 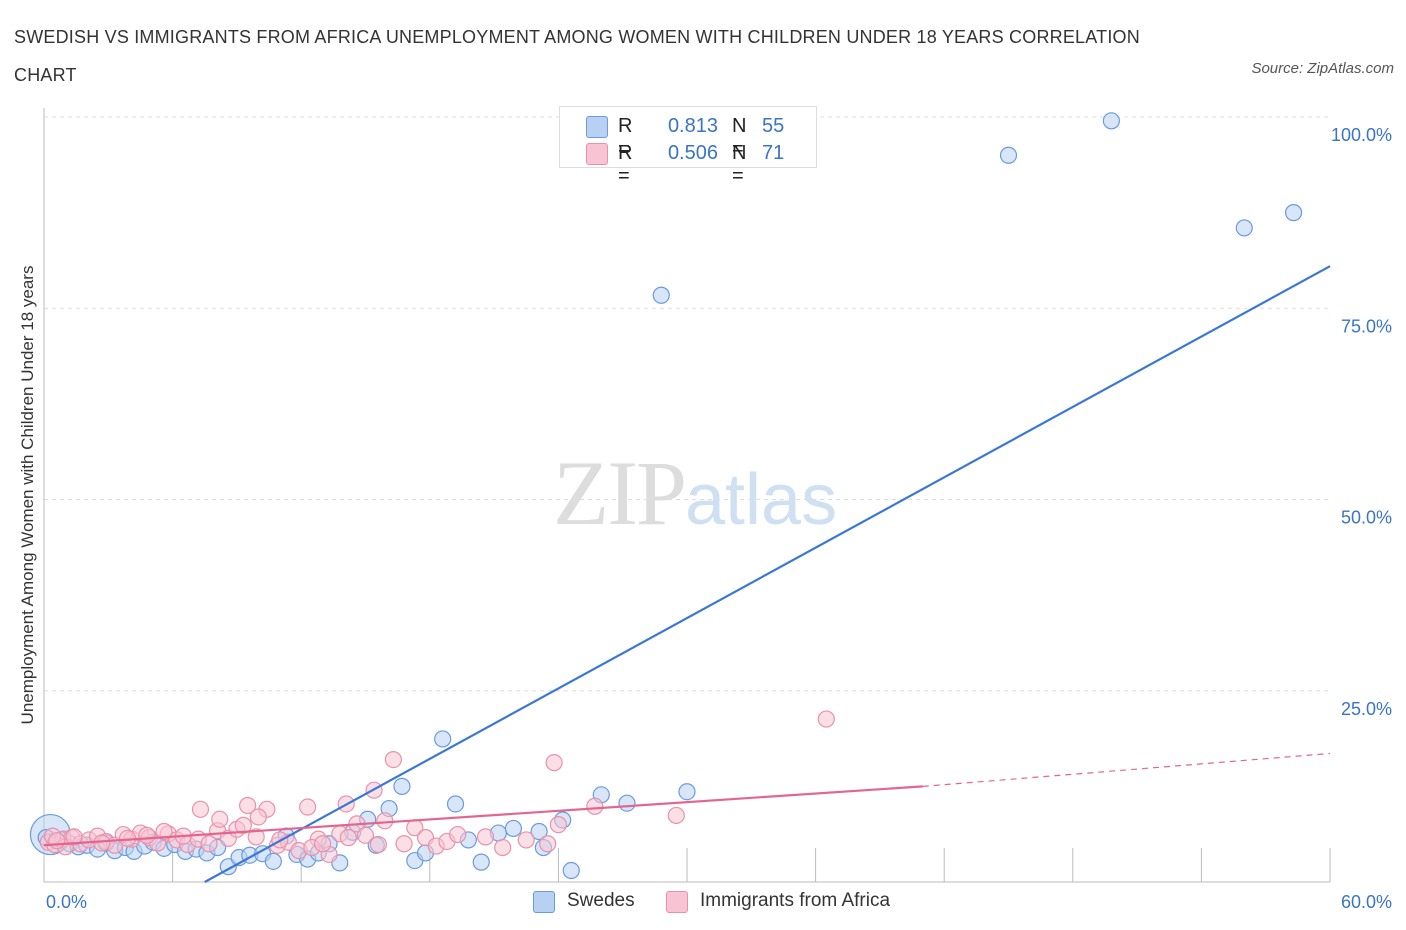 I want to click on africa-trend-extension, so click(x=1126, y=769).